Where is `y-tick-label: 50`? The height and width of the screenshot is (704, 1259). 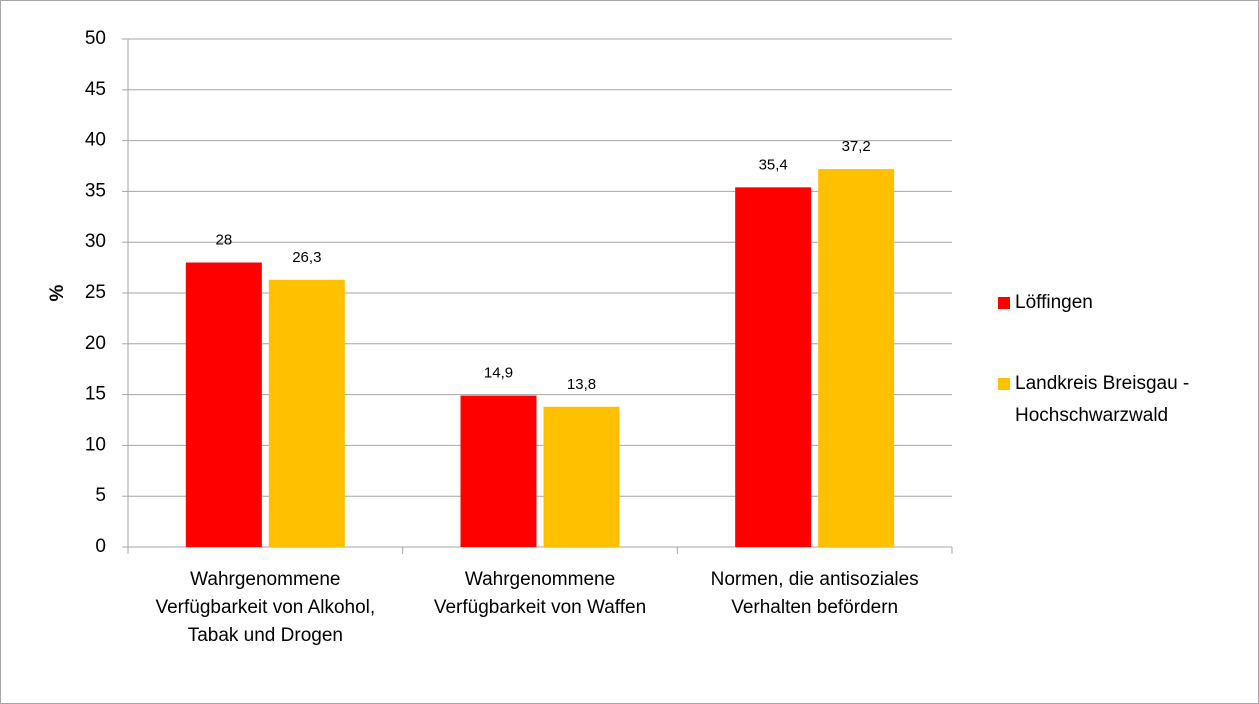
y-tick-label: 50 is located at coordinates (95, 38).